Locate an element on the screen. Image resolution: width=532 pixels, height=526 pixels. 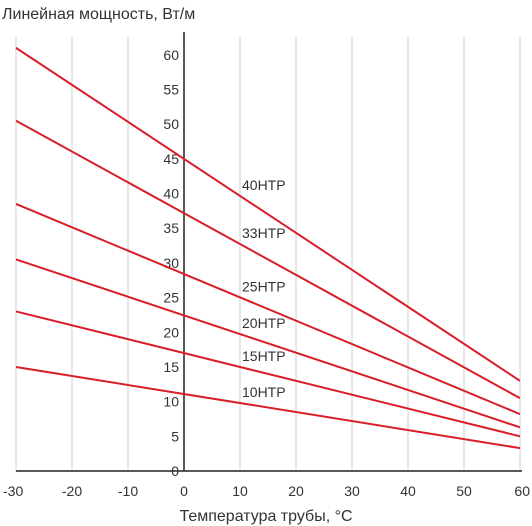
series-label-2: 25НТР is located at coordinates (264, 286).